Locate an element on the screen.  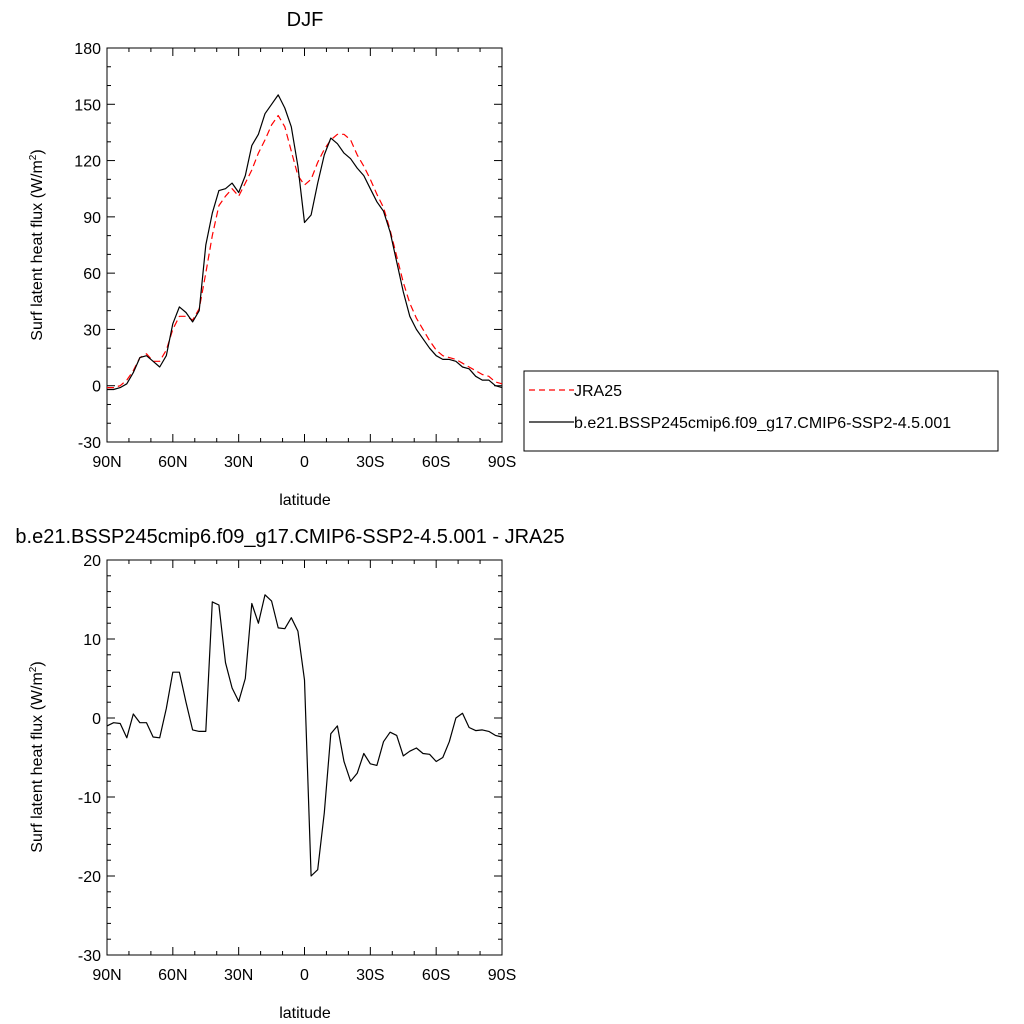
top-y-tick-label: 0 is located at coordinates (96, 387).